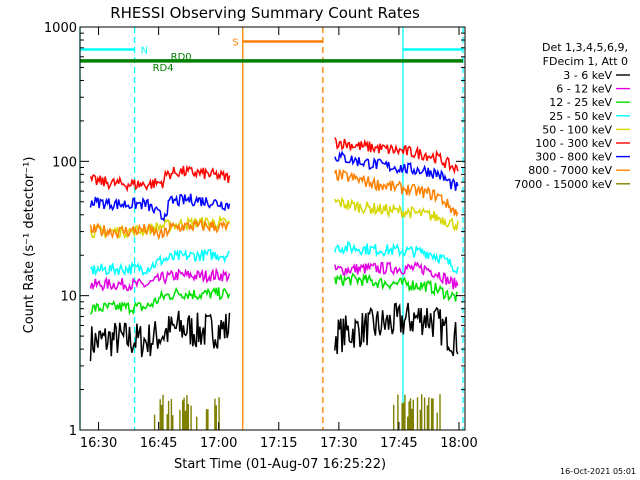 The image size is (640, 480). I want to click on annotation-label-rd0: RD0, so click(181, 57).